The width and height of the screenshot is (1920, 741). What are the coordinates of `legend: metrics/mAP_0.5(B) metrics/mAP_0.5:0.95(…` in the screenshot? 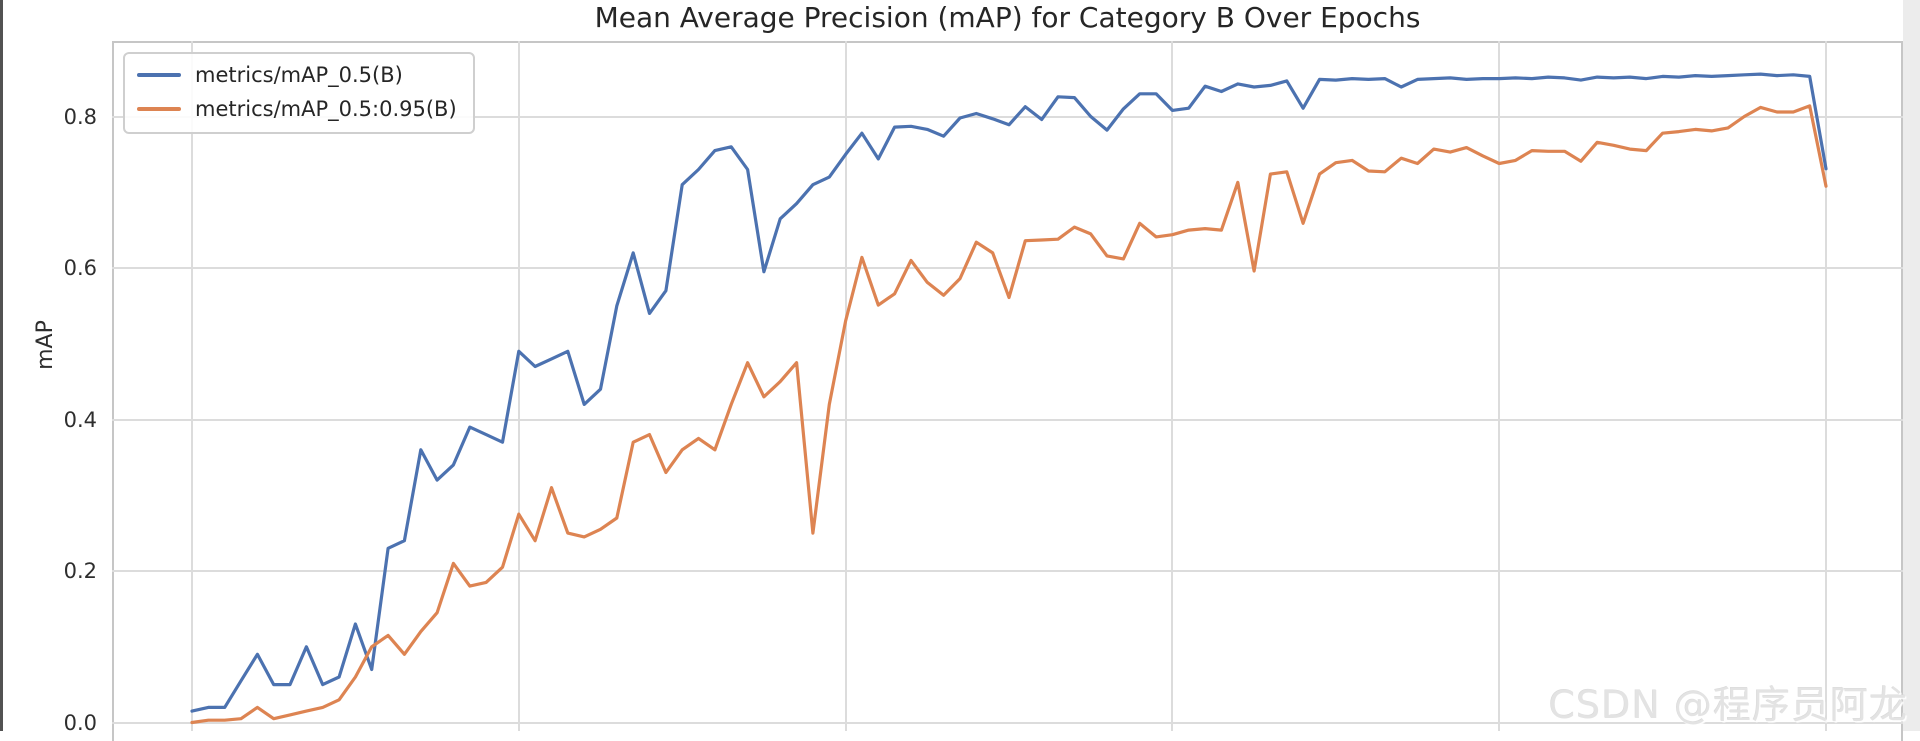 It's located at (299, 93).